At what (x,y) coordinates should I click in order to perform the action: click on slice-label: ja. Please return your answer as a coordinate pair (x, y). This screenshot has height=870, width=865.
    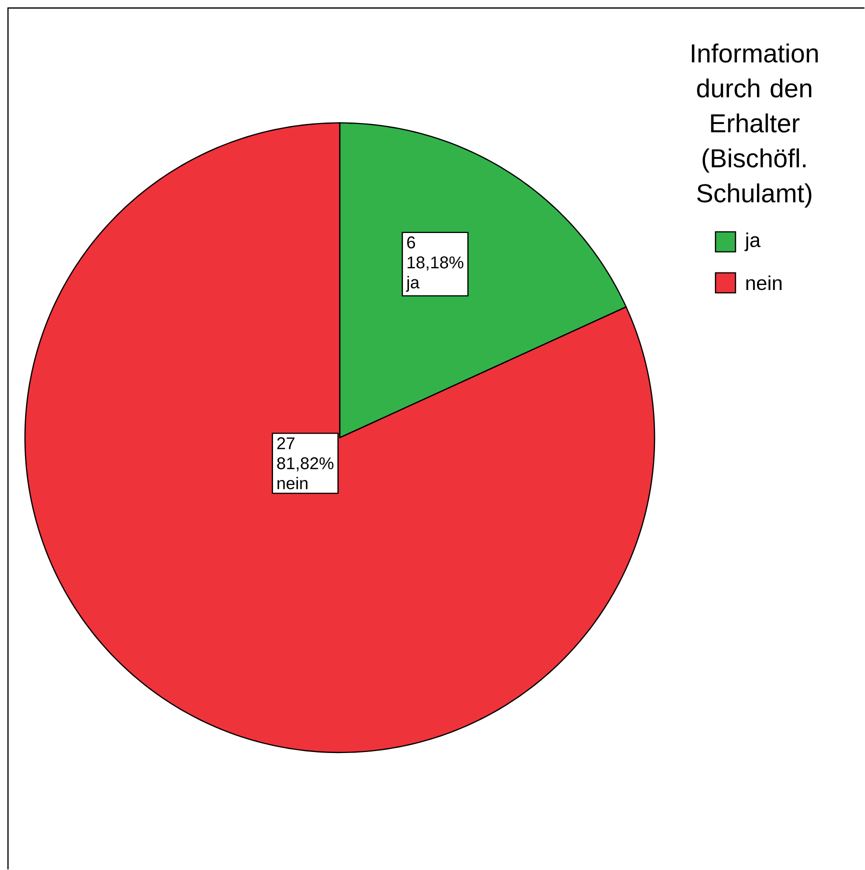
    Looking at the image, I should click on (413, 284).